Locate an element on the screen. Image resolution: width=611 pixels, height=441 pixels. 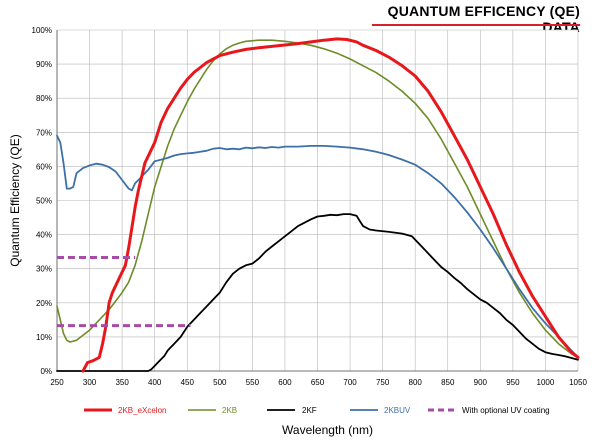
y-tick-label: 70% is located at coordinates (44, 132).